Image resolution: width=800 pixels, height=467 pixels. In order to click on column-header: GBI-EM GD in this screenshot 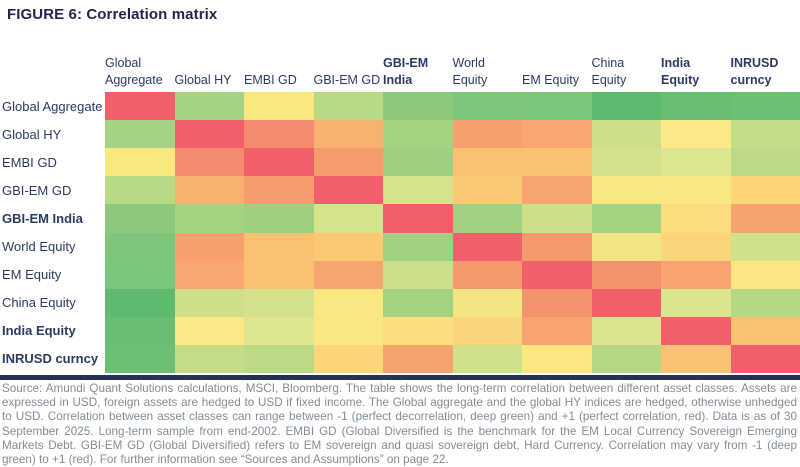, I will do `click(349, 82)`.